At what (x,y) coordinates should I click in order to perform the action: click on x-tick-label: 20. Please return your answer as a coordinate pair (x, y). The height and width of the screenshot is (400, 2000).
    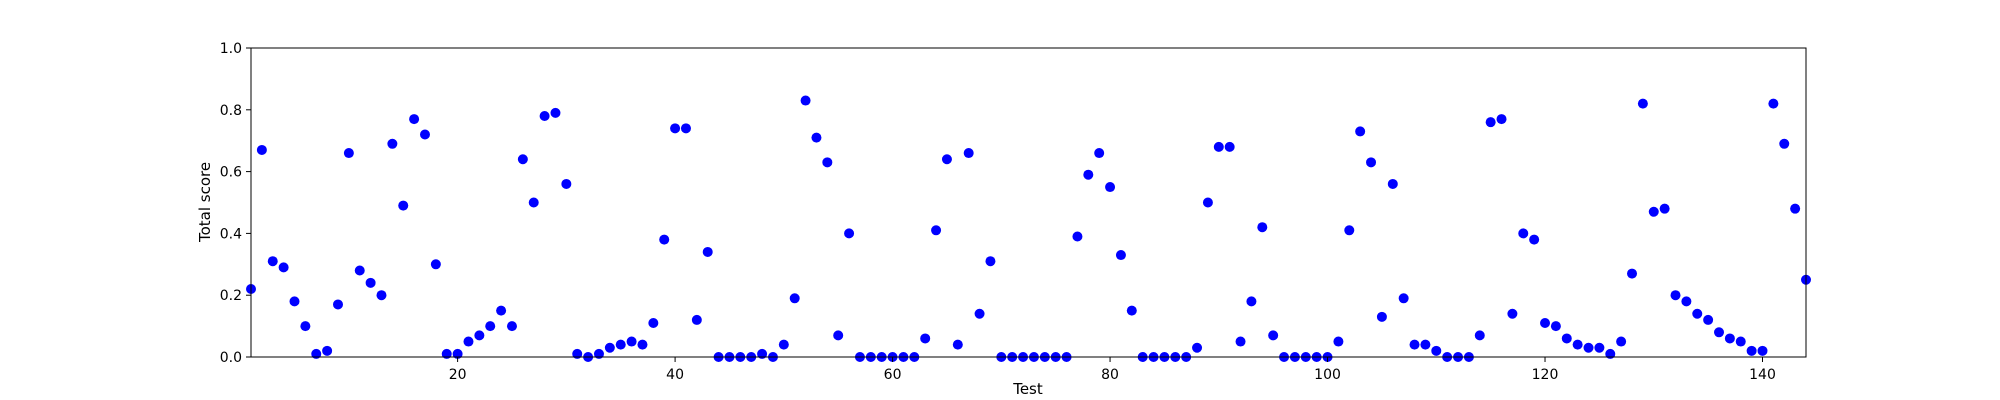
    Looking at the image, I should click on (458, 375).